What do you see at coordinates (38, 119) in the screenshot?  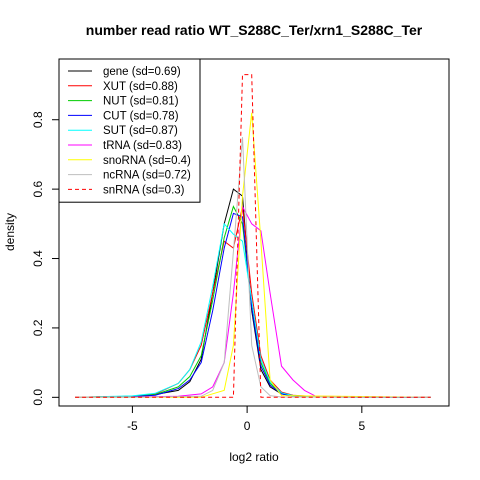 I see `y-tick-label: 0.8` at bounding box center [38, 119].